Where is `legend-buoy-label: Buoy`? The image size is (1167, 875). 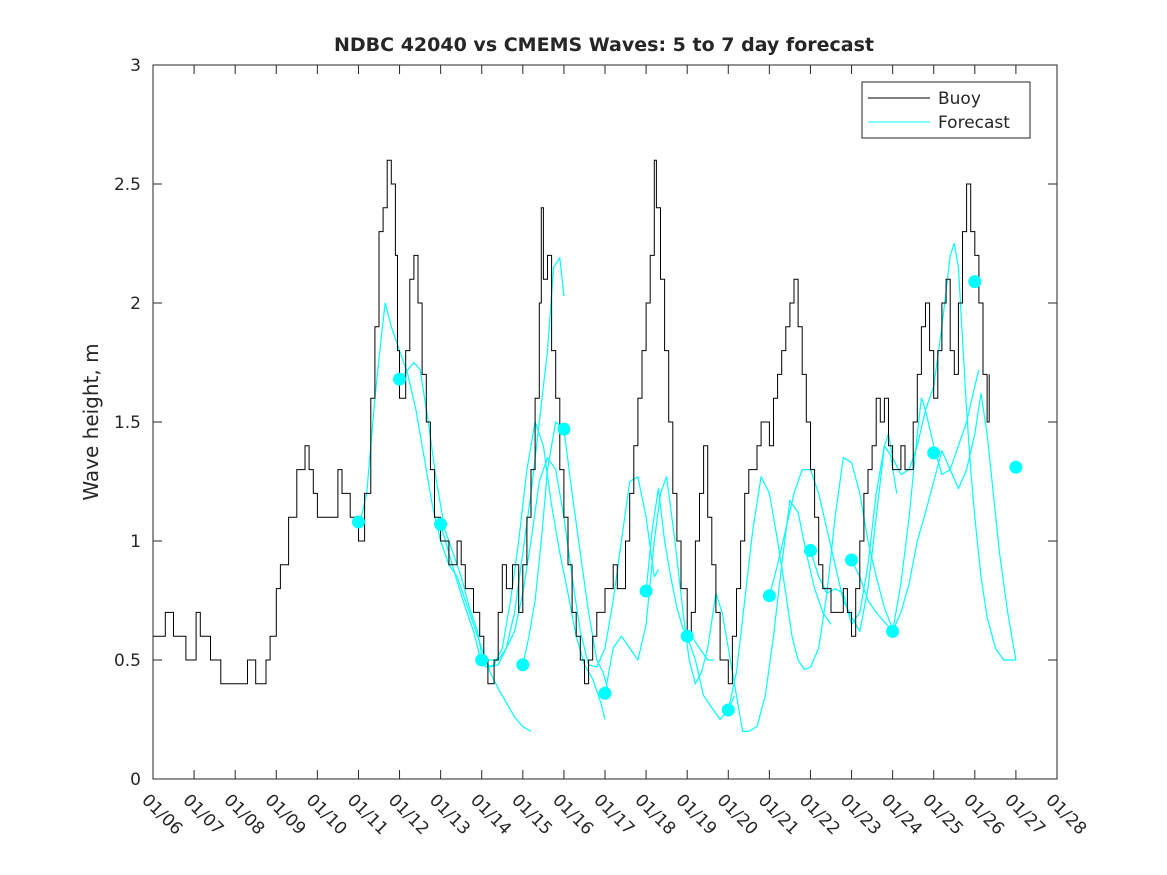
legend-buoy-label: Buoy is located at coordinates (959, 99).